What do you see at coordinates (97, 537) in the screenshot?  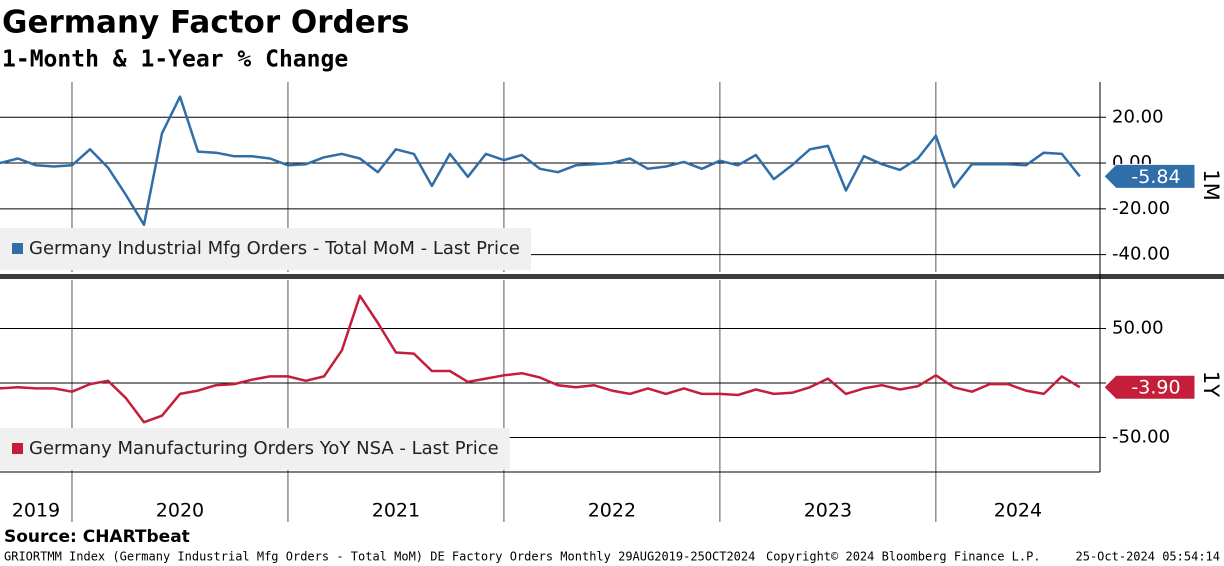 I see `source: Source: CHARTbeat` at bounding box center [97, 537].